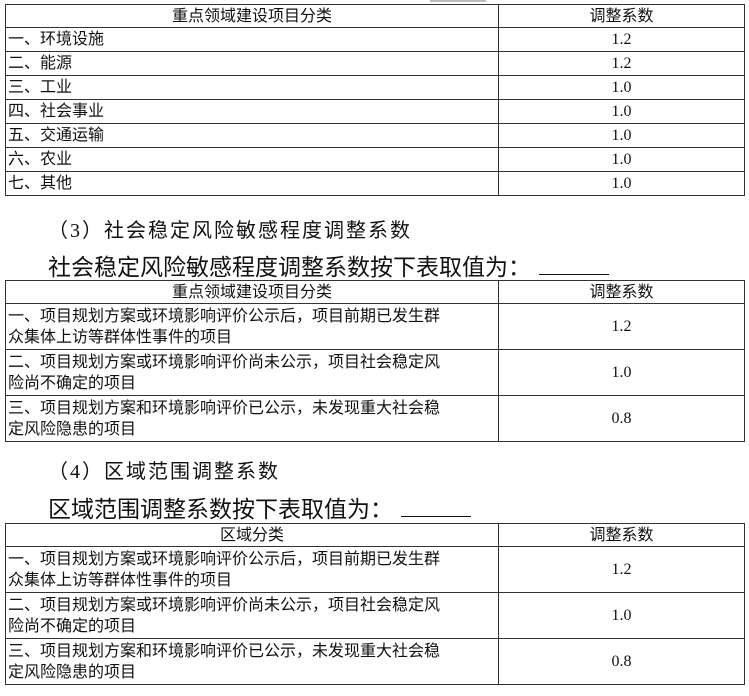 Image resolution: width=749 pixels, height=696 pixels. I want to click on prompt-text: 社会稳定风险敏感程度调整系数按下表取值为：, so click(289, 267).